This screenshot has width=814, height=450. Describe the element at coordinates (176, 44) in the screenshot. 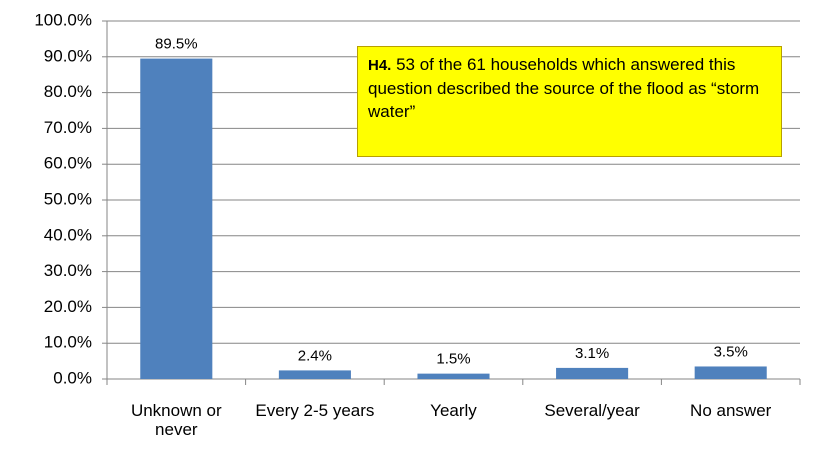

I see `data-label: 89.5%` at that location.